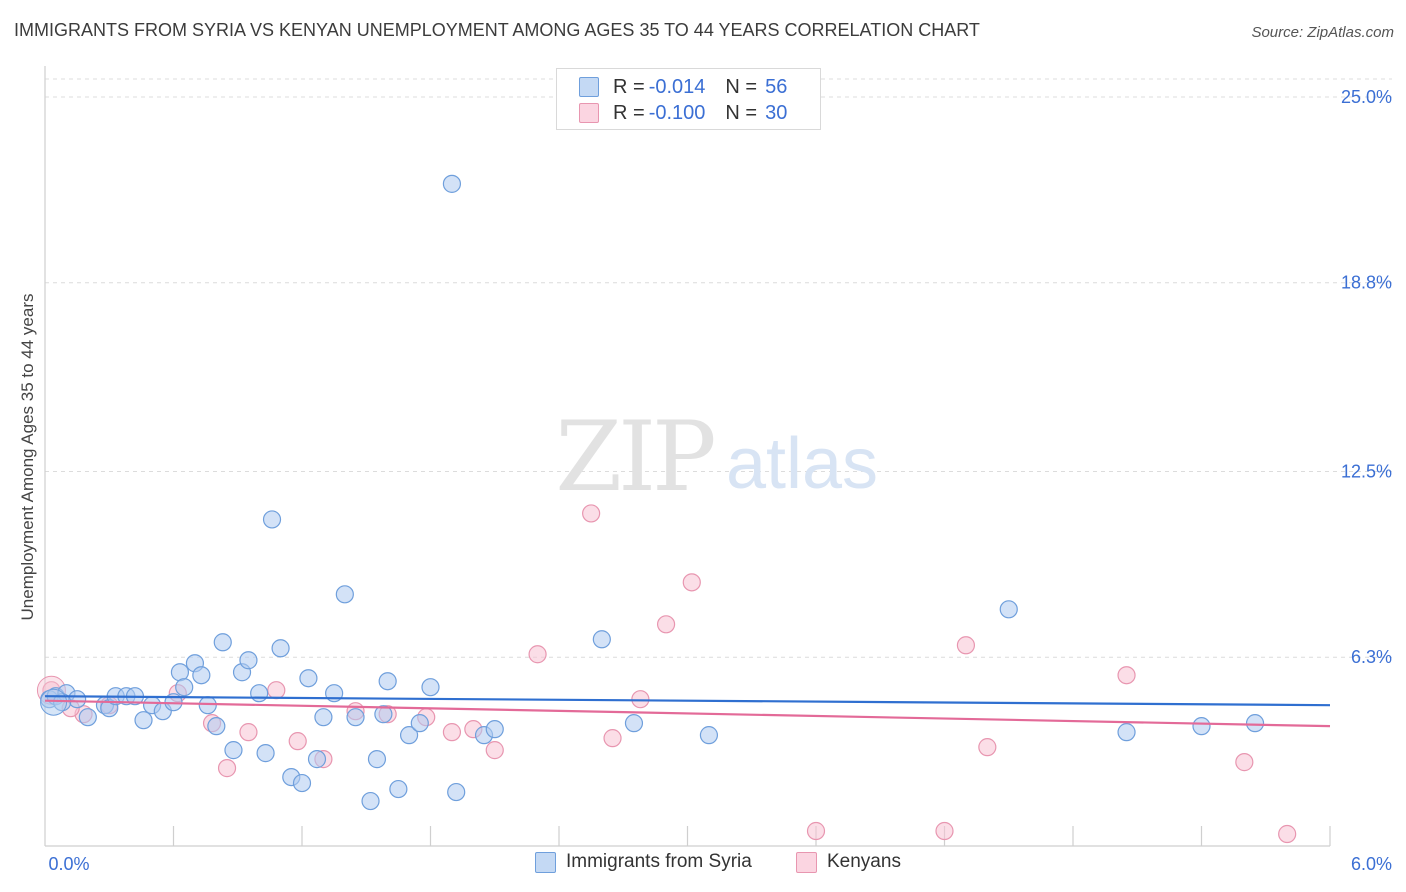  What do you see at coordinates (68, 864) in the screenshot?
I see `x-tick-label: 0.0%` at bounding box center [68, 864].